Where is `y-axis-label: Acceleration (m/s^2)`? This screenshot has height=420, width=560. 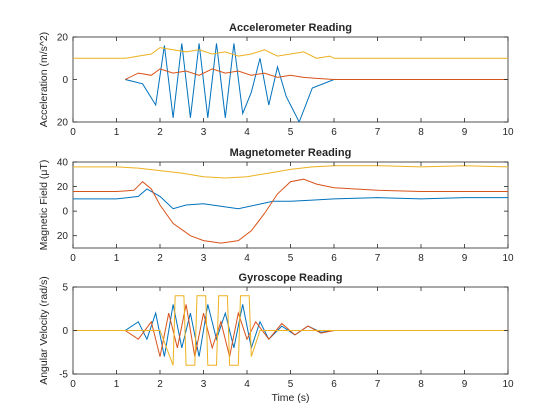
y-axis-label: Acceleration (m/s^2) is located at coordinates (44, 79).